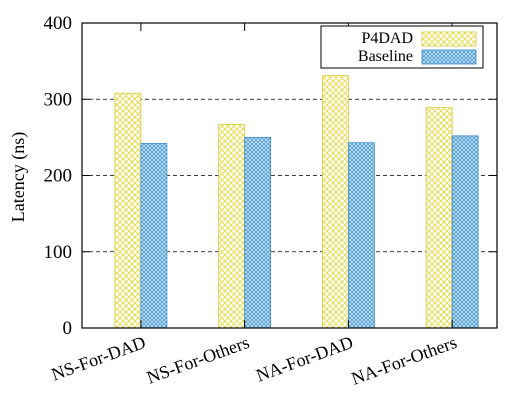  What do you see at coordinates (385, 56) in the screenshot?
I see `legend-label-baseline: Baseline` at bounding box center [385, 56].